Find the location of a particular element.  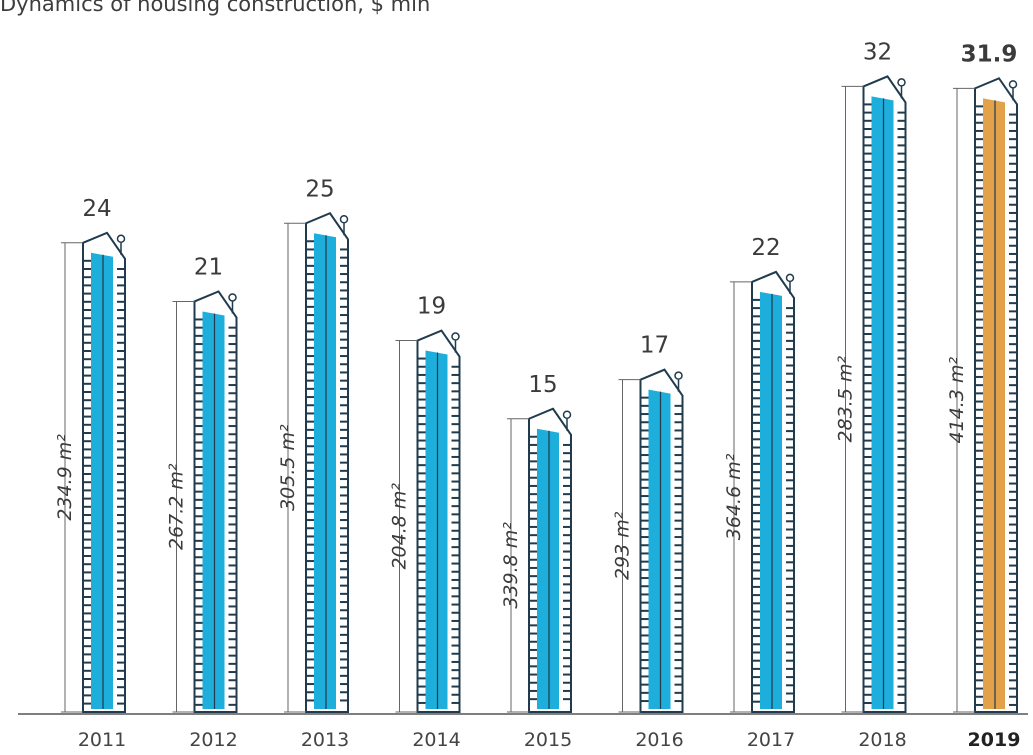

bar-2011 is located at coordinates (93, 472).